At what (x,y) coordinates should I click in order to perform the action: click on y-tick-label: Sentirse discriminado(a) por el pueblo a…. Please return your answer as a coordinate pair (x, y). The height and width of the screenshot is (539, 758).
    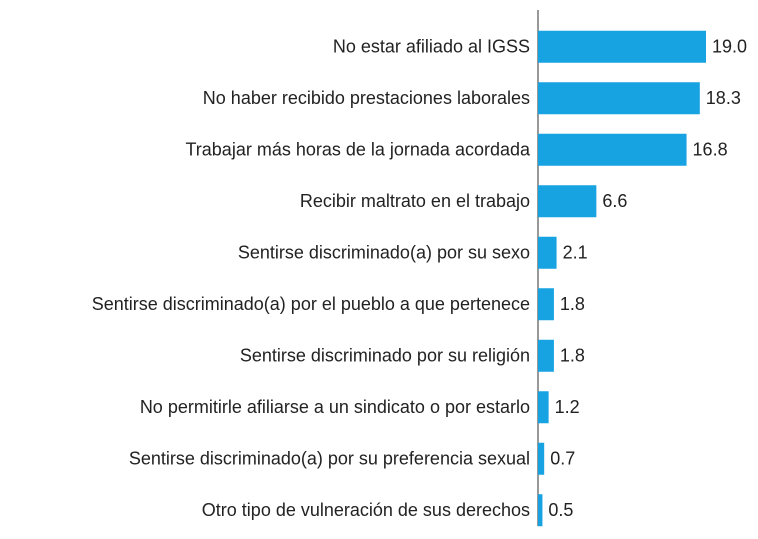
    Looking at the image, I should click on (311, 304).